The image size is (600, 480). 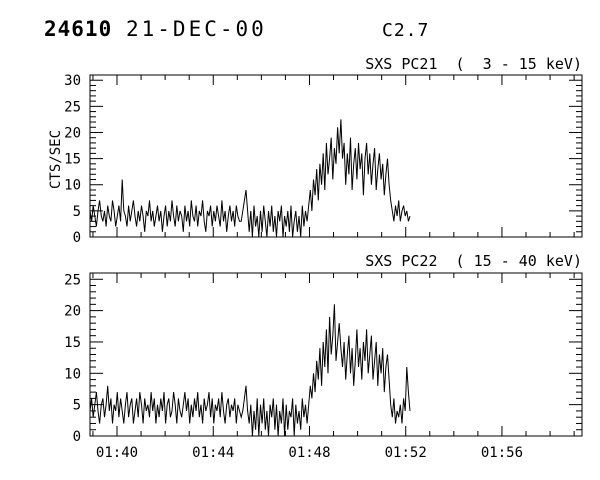 What do you see at coordinates (72, 81) in the screenshot?
I see `y-tick-label: 30` at bounding box center [72, 81].